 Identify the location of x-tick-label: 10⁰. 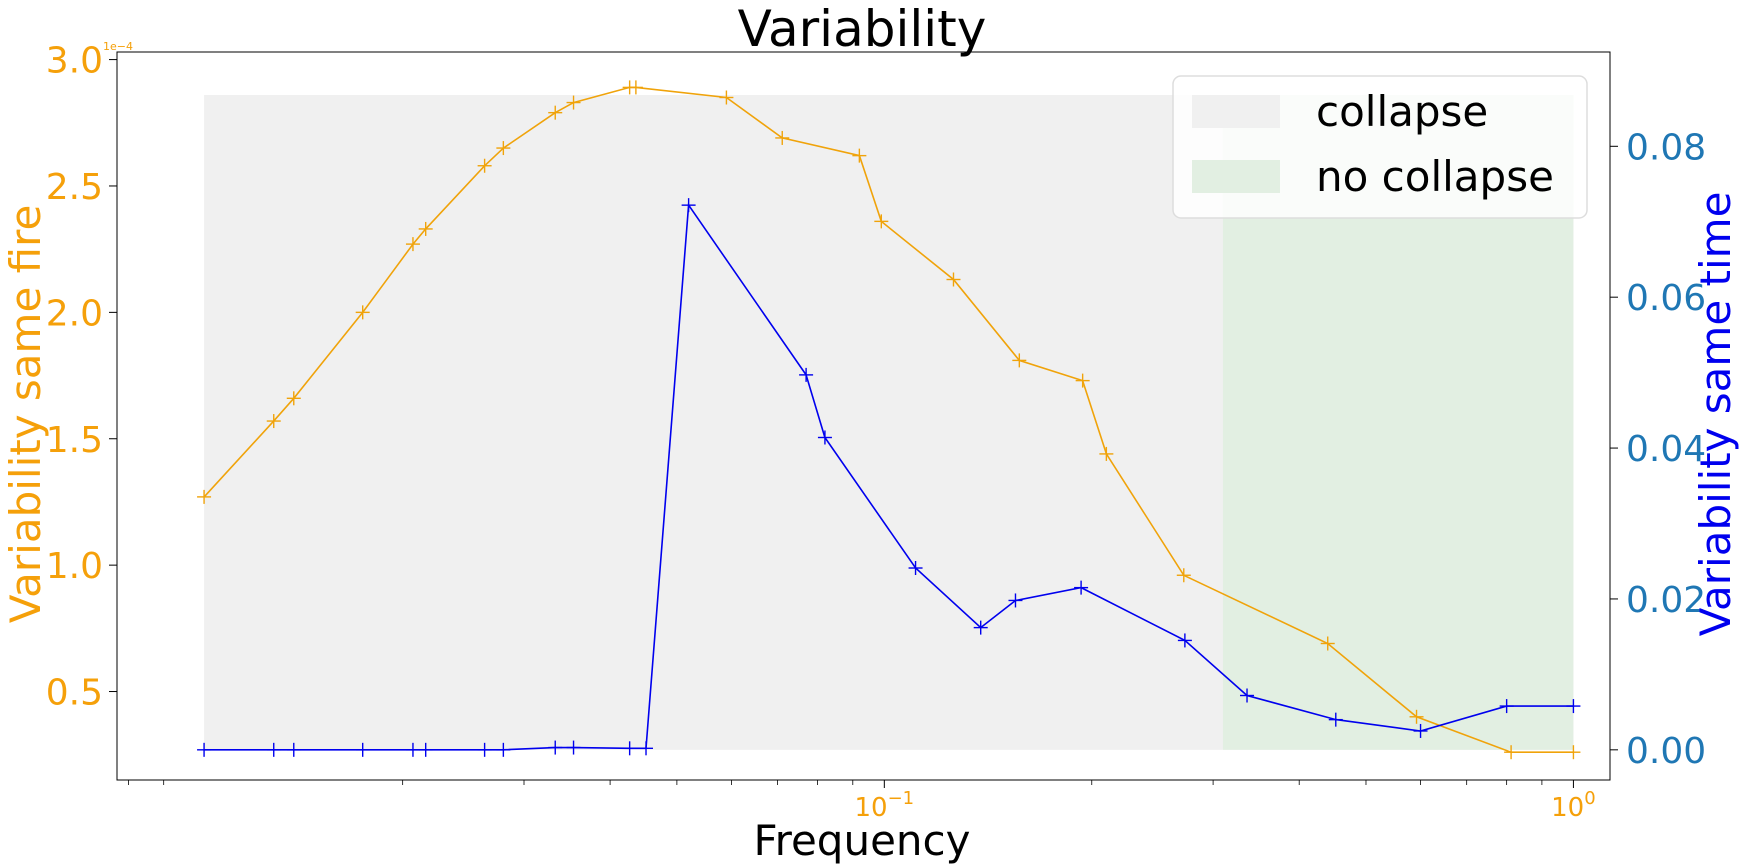
(1573, 805).